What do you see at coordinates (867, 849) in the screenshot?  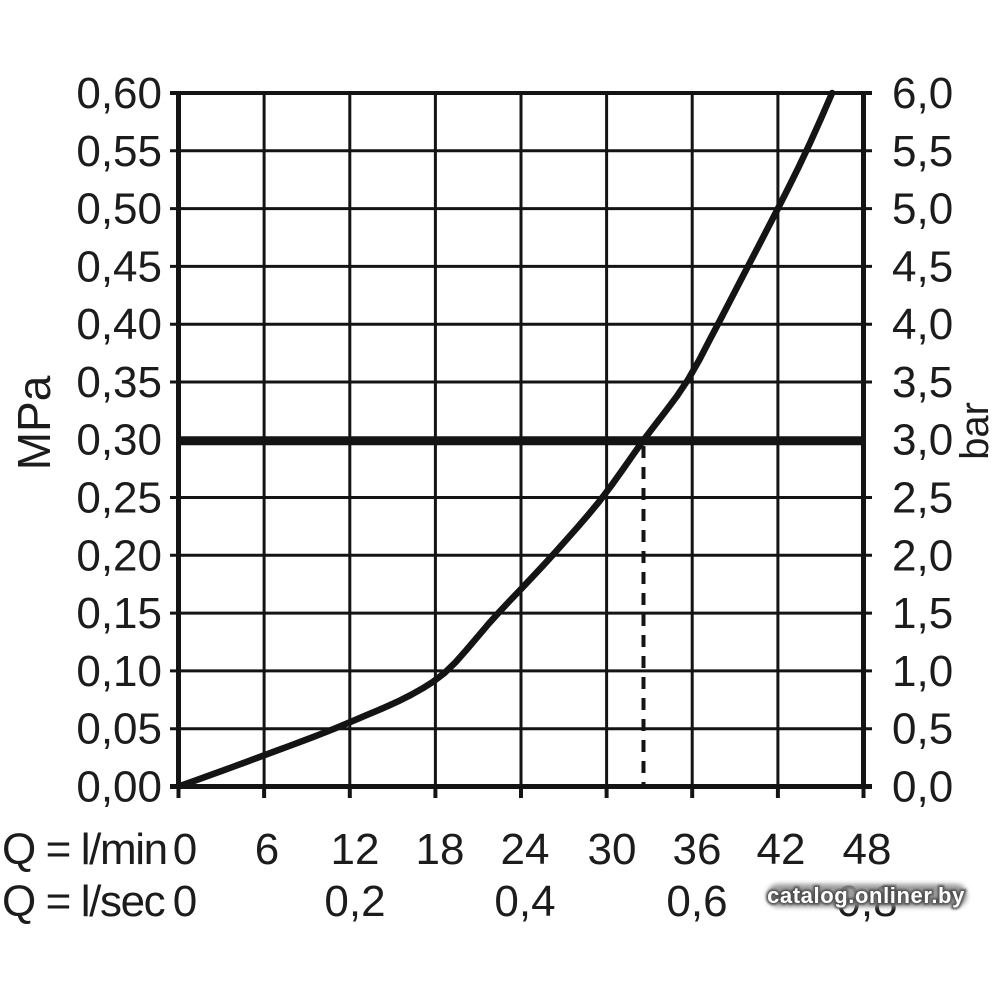 I see `svg-text: 48` at bounding box center [867, 849].